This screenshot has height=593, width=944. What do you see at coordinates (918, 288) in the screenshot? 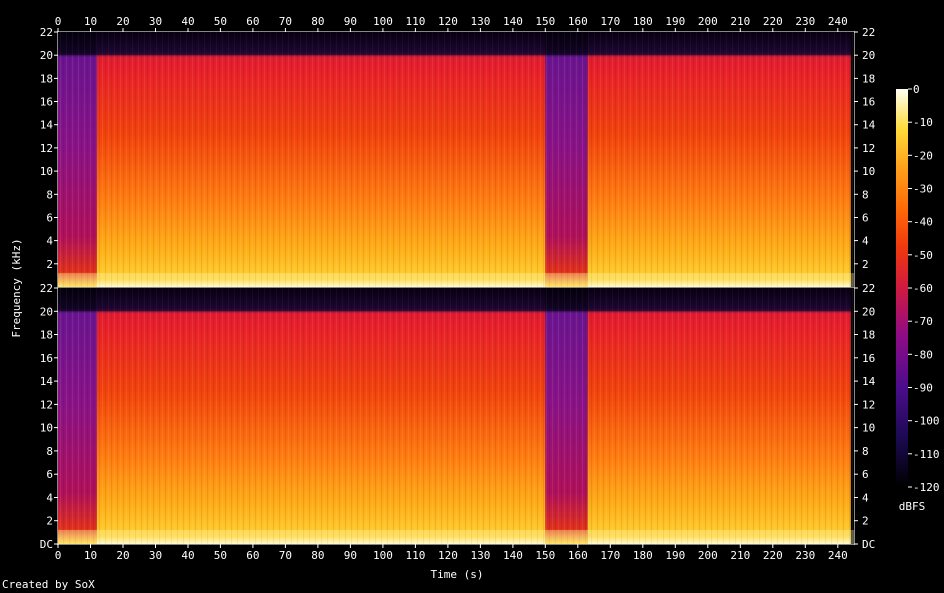
I see `colorbar: 0 -10 -20 -30 -40 -50 -60 -70 -80 -90 -100 -110 -120` at bounding box center [918, 288].